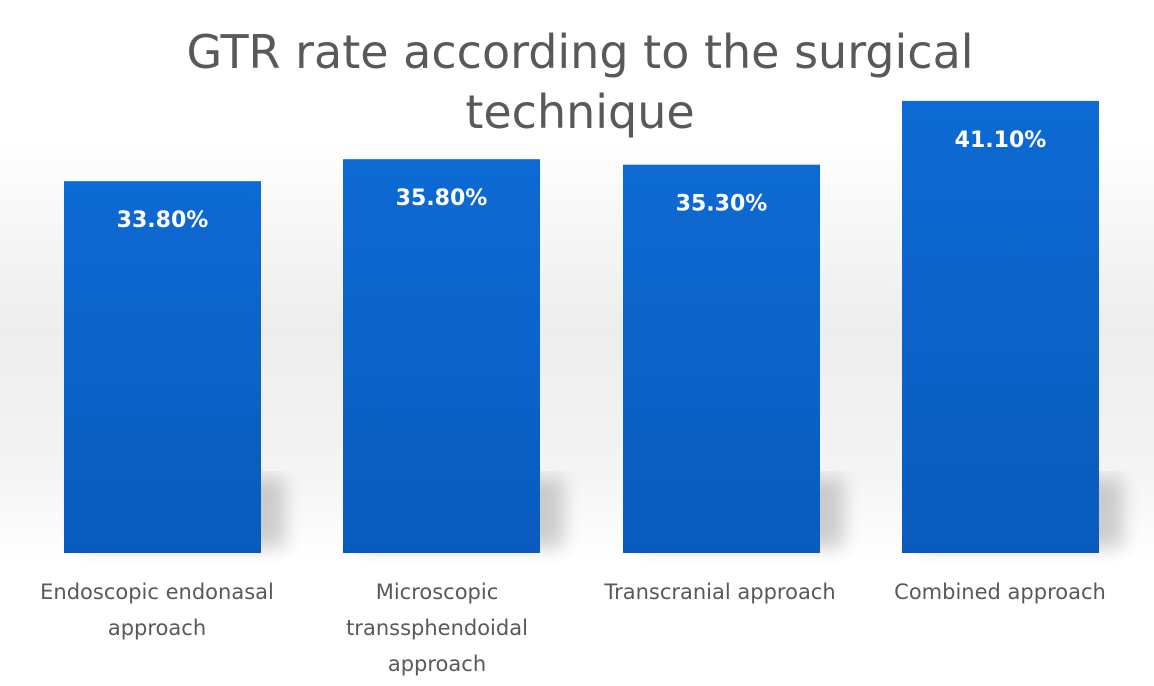  Describe the element at coordinates (163, 220) in the screenshot. I see `bar-value-label: 33.80%` at that location.